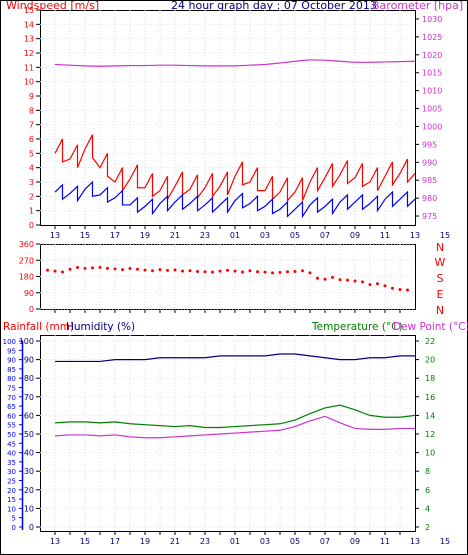 Image resolution: width=468 pixels, height=555 pixels. What do you see at coordinates (52, 6) in the screenshot?
I see `windspeed-label: Windspeed [m/s]` at bounding box center [52, 6].